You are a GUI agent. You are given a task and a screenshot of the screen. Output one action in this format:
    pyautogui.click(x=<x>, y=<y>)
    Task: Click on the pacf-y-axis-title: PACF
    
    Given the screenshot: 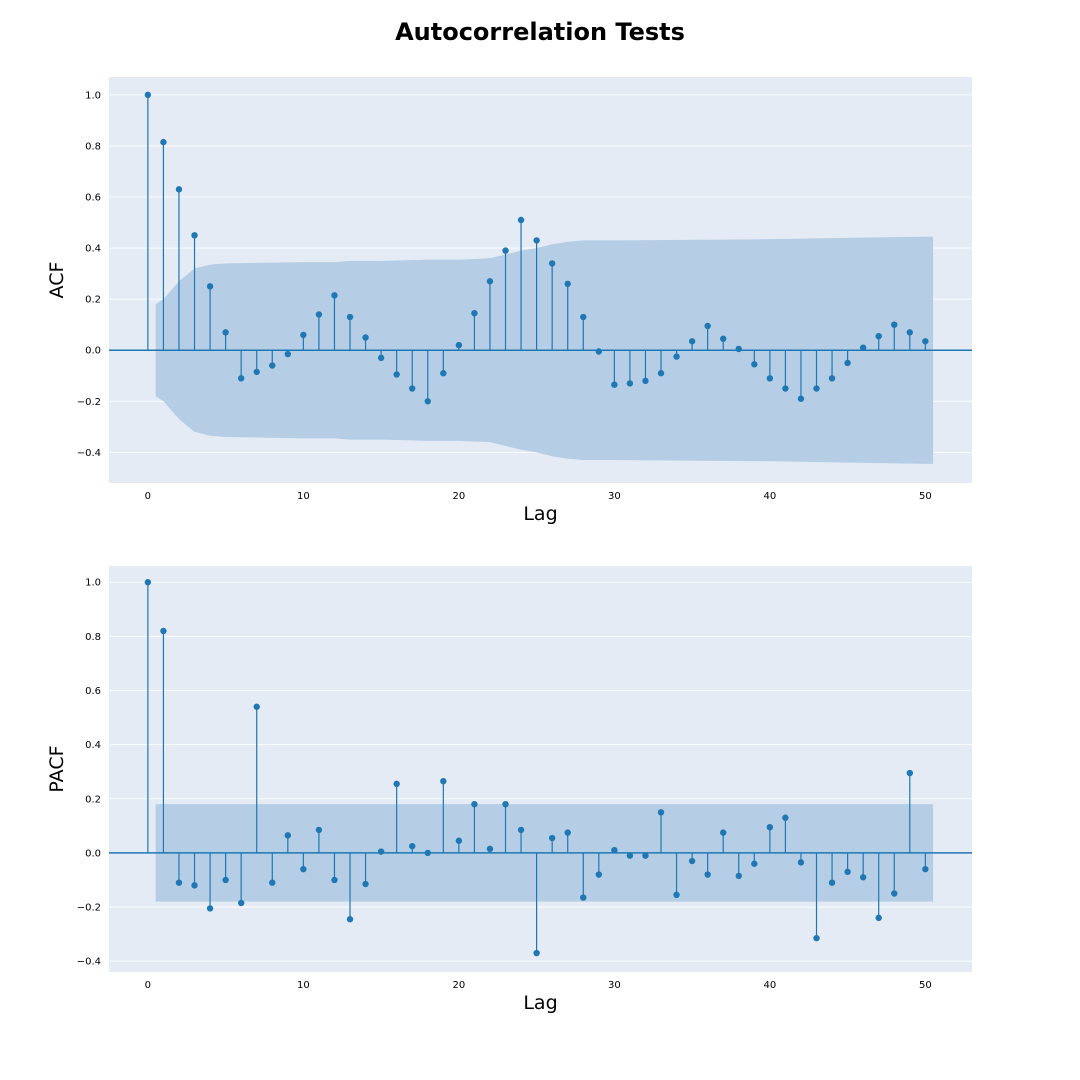 What is the action you would take?
    pyautogui.click(x=57, y=768)
    